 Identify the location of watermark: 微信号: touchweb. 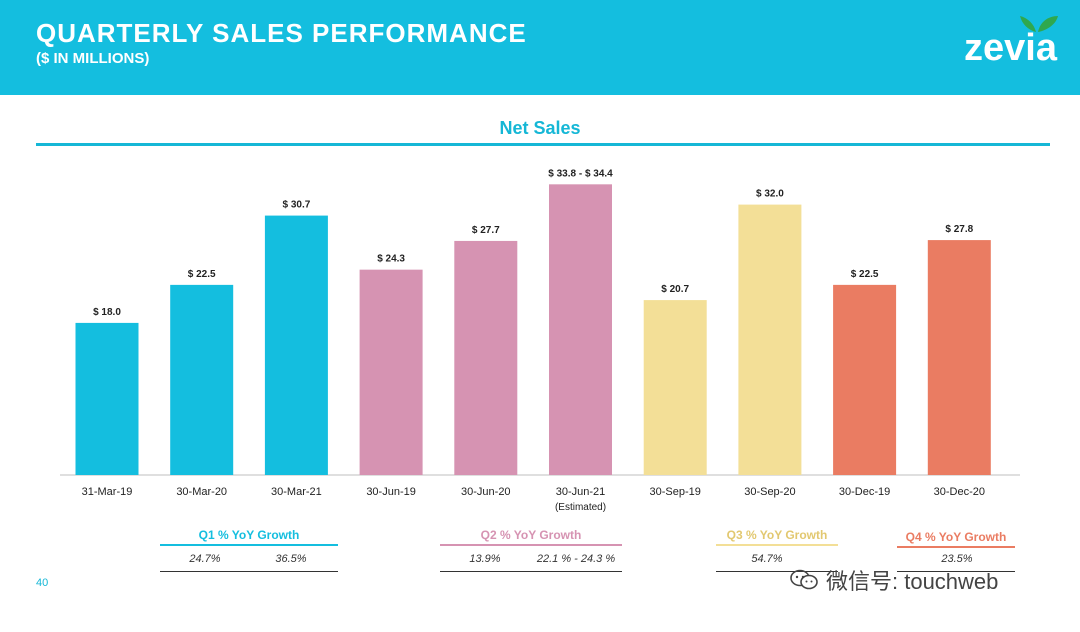
(894, 580).